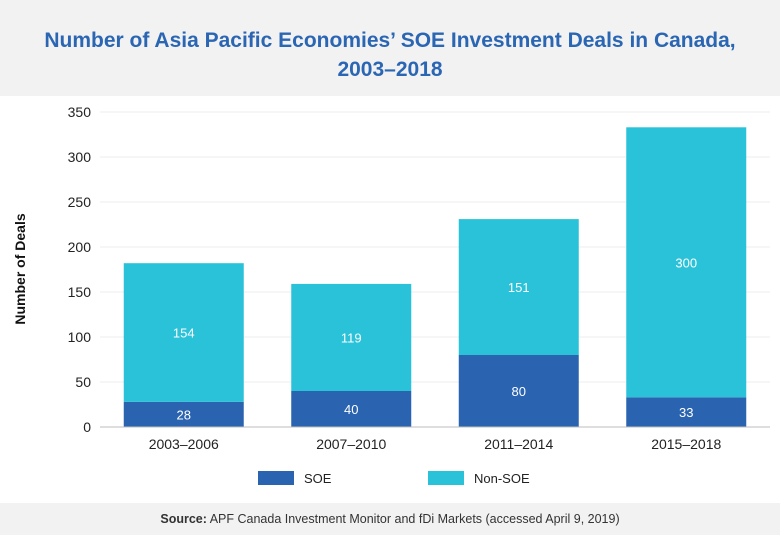 This screenshot has width=780, height=535. Describe the element at coordinates (351, 444) in the screenshot. I see `x-tick-label: 2007–2010` at that location.